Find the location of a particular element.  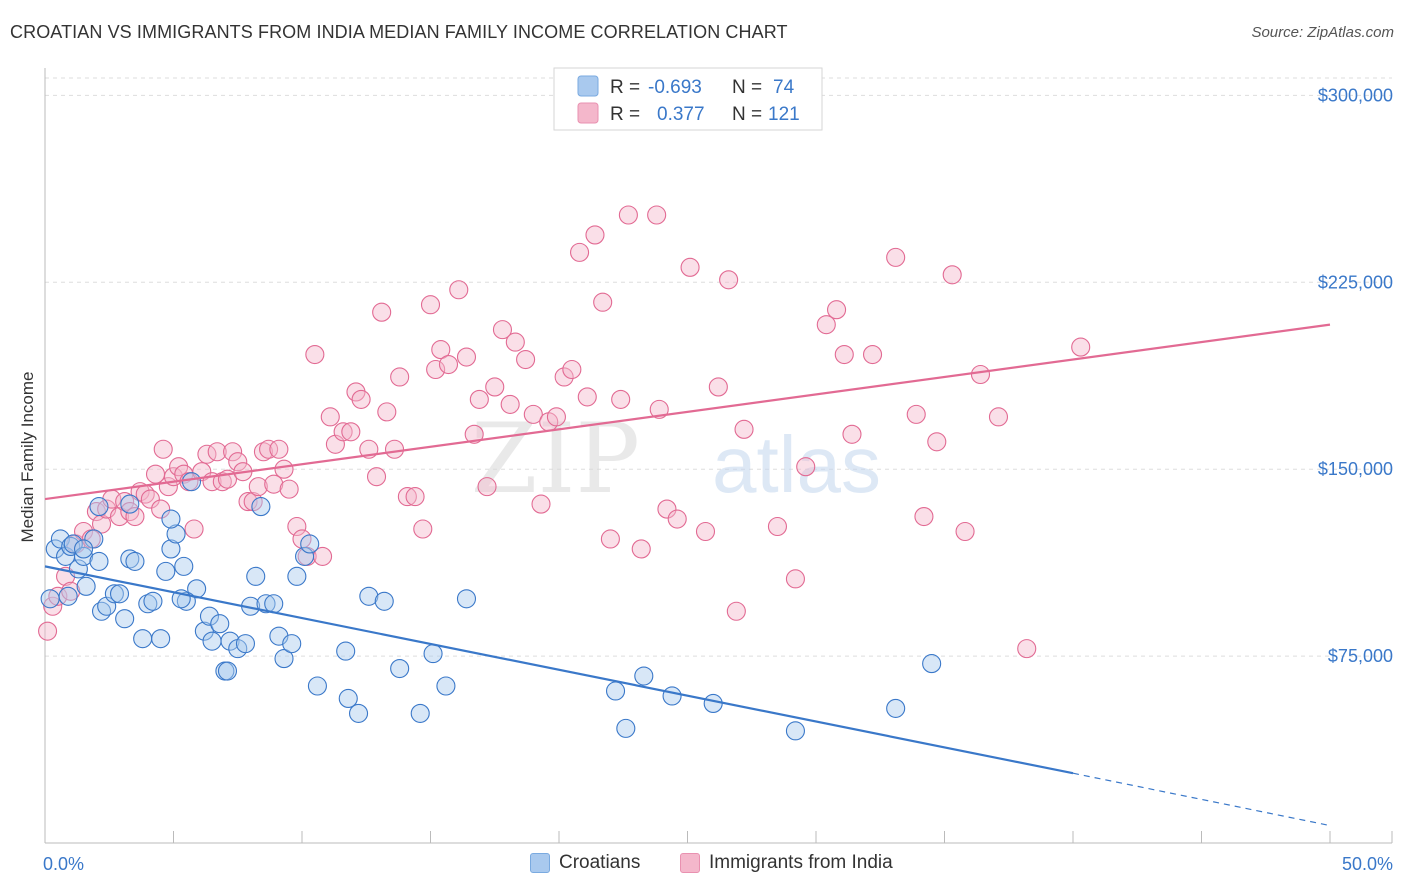

legend-r-value-2: 0.377 is located at coordinates (681, 114).